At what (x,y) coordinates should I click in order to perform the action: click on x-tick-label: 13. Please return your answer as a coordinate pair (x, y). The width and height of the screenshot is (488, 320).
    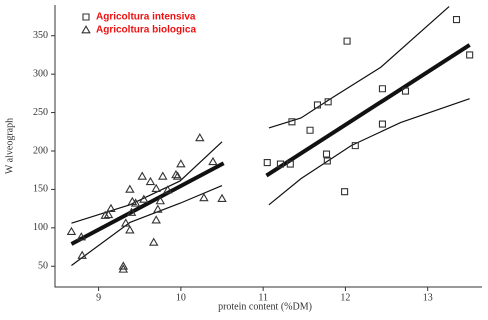
    Looking at the image, I should click on (428, 297).